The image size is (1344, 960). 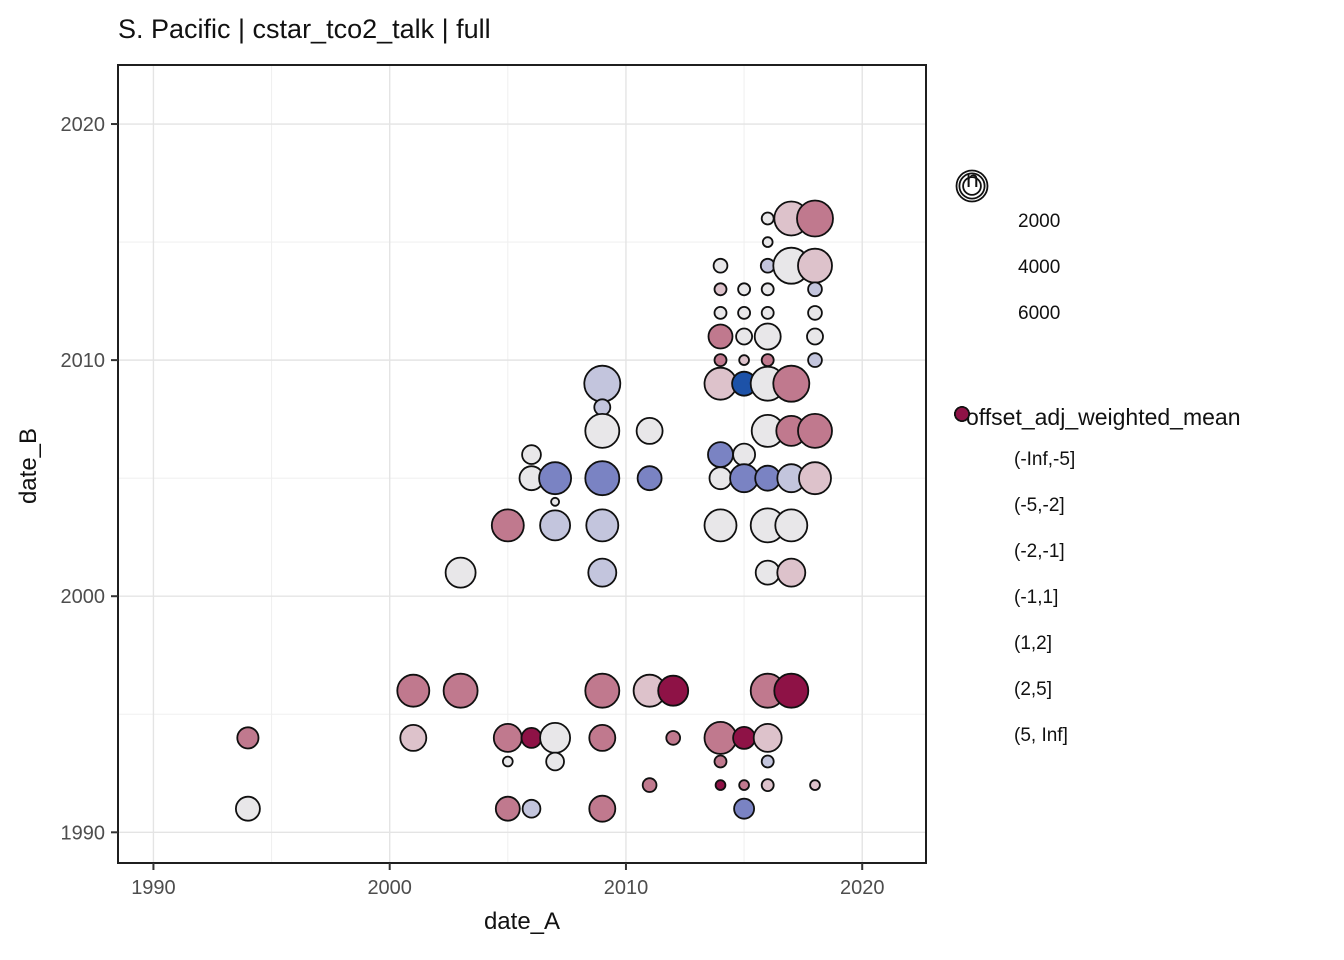 What do you see at coordinates (862, 888) in the screenshot?
I see `x-tick-label: 2020` at bounding box center [862, 888].